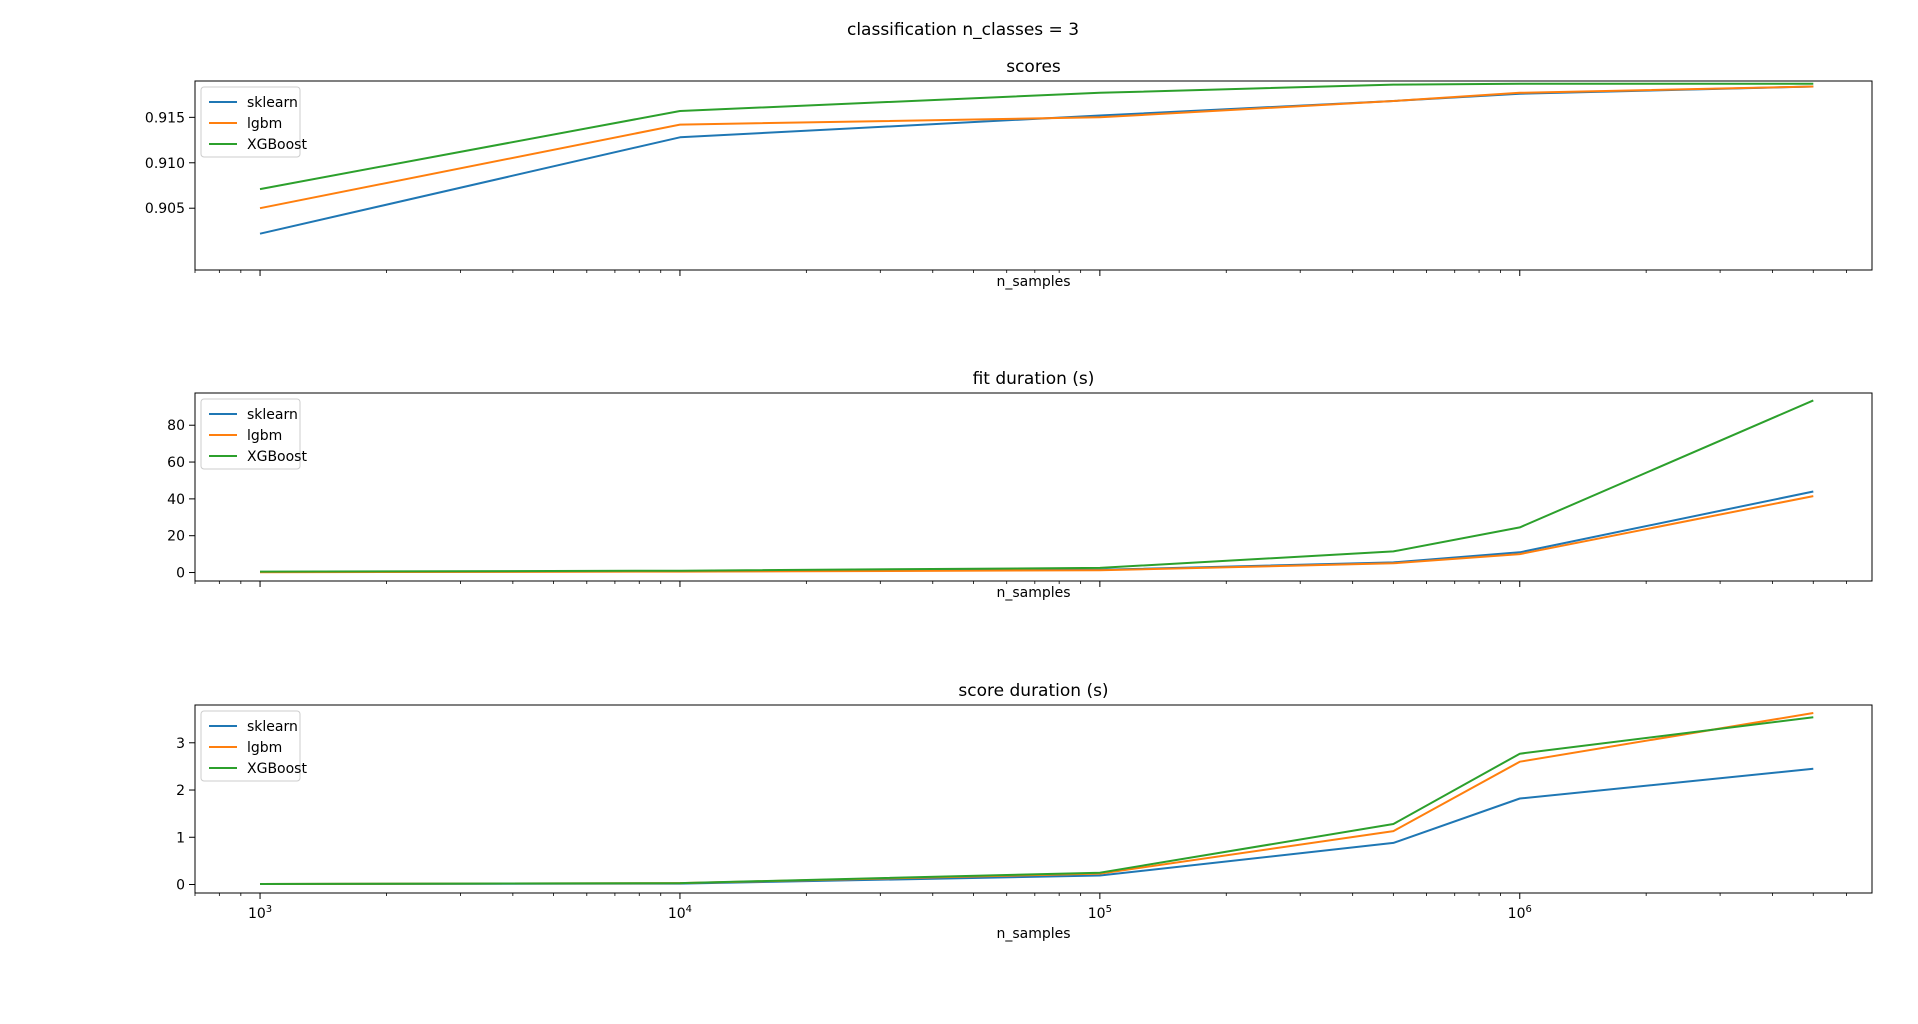 Image resolution: width=1918 pixels, height=1024 pixels. Describe the element at coordinates (180, 744) in the screenshot. I see `y-tick-label: 3` at that location.